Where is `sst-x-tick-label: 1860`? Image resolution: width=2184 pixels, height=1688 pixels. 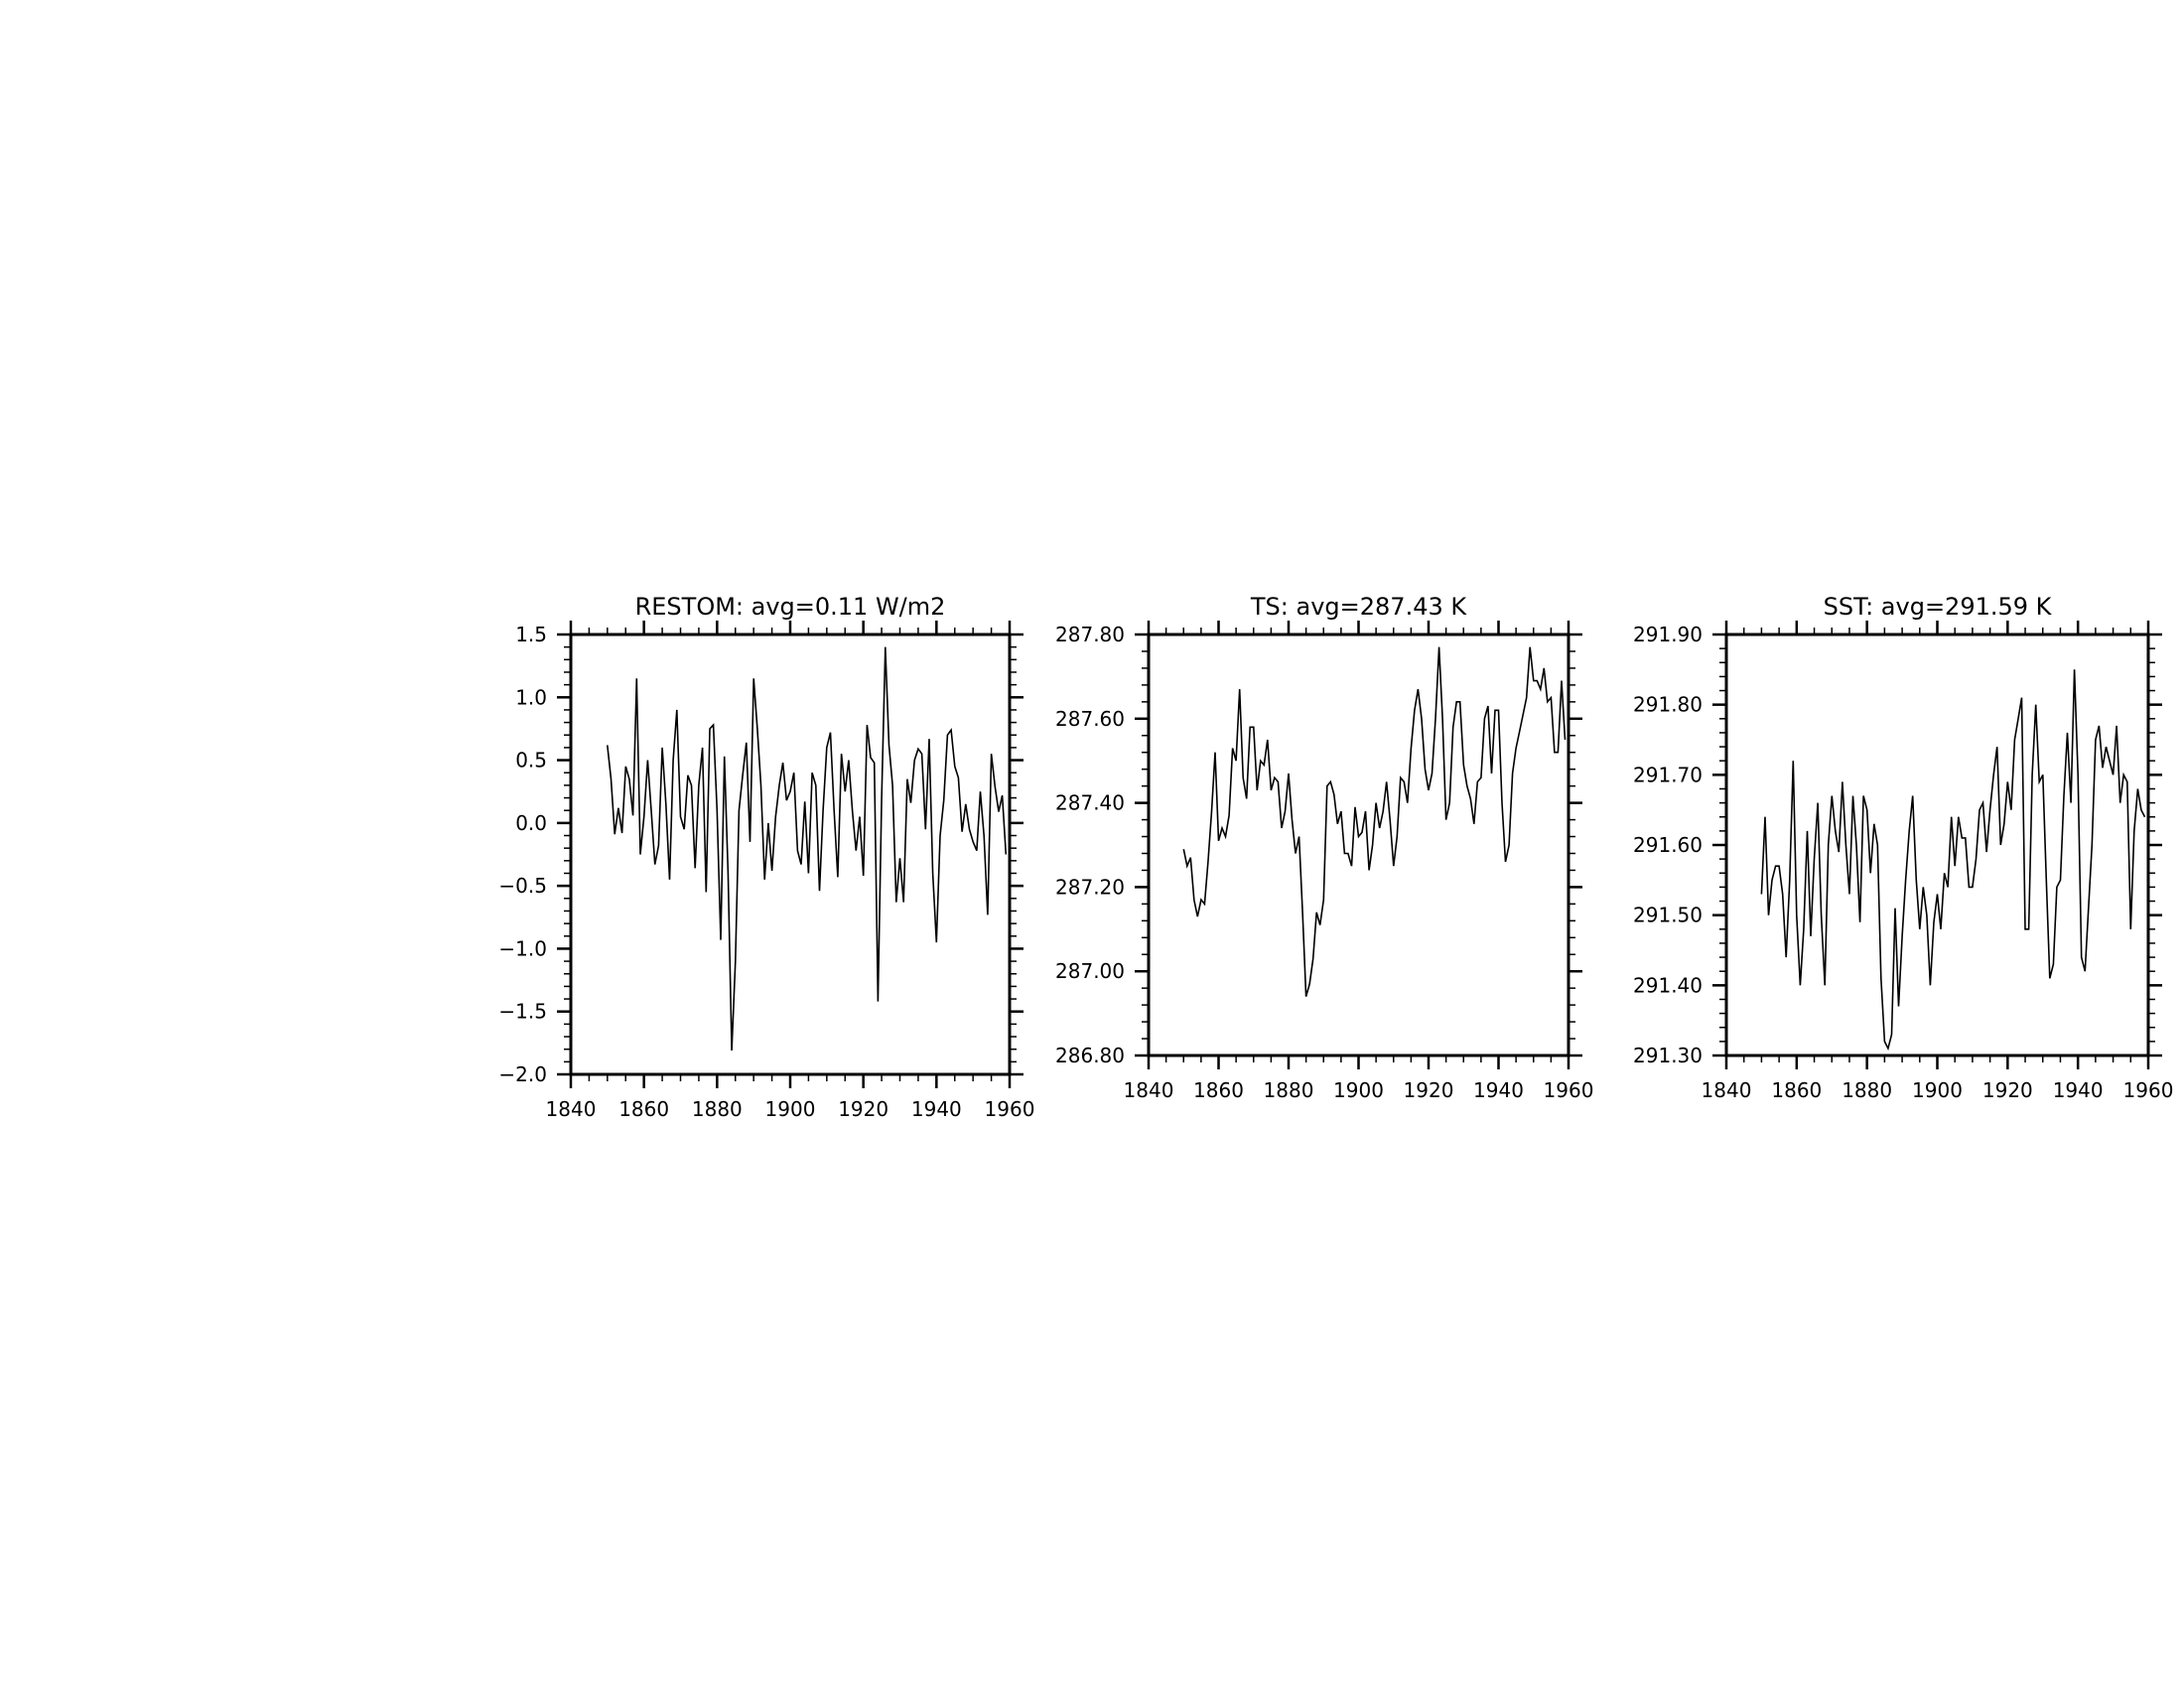 sst-x-tick-label: 1860 is located at coordinates (1796, 1090).